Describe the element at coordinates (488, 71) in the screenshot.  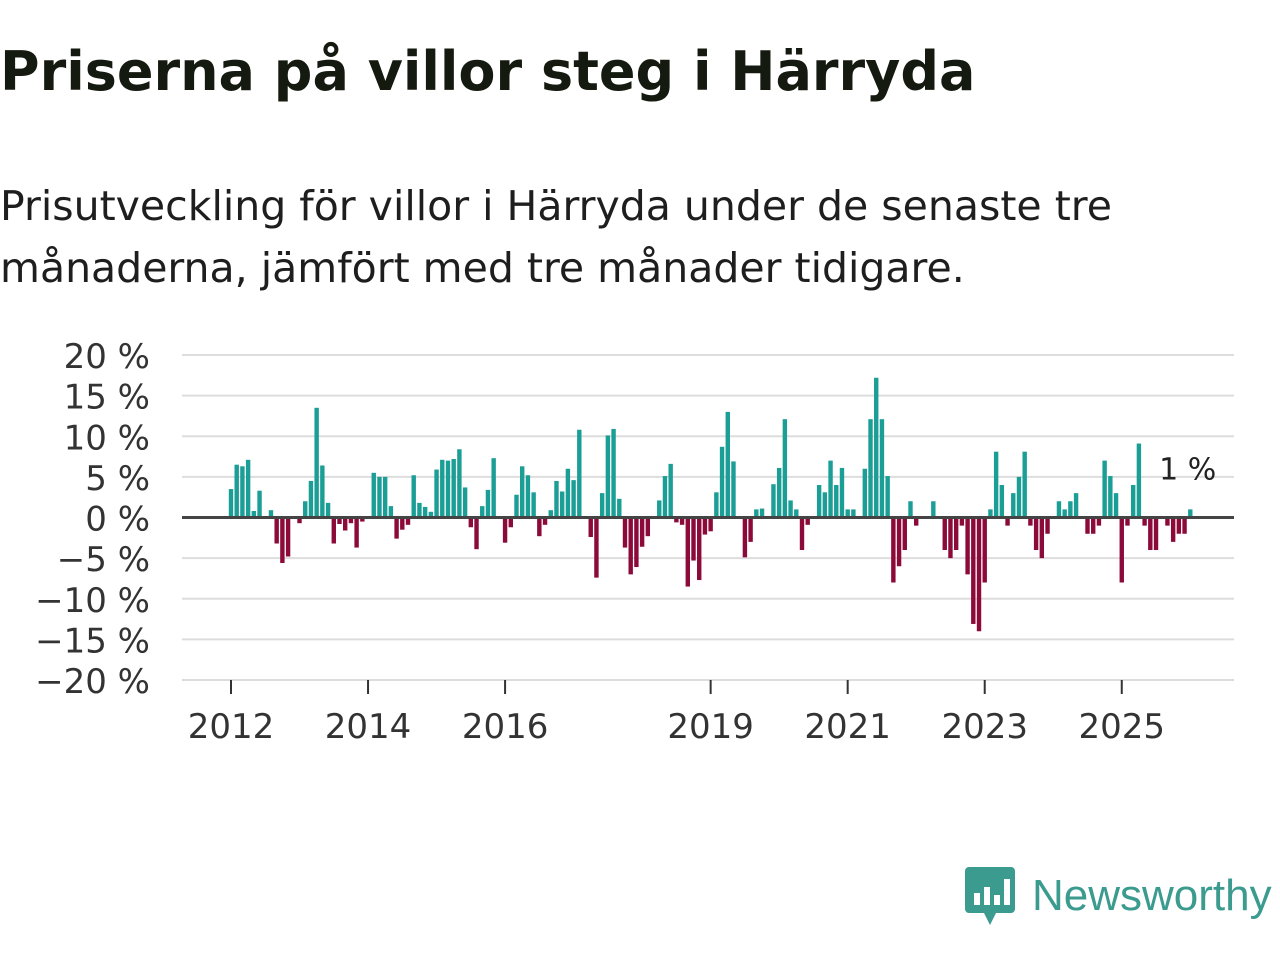
I see `chart-title: Priserna på villor steg i Härryda` at that location.